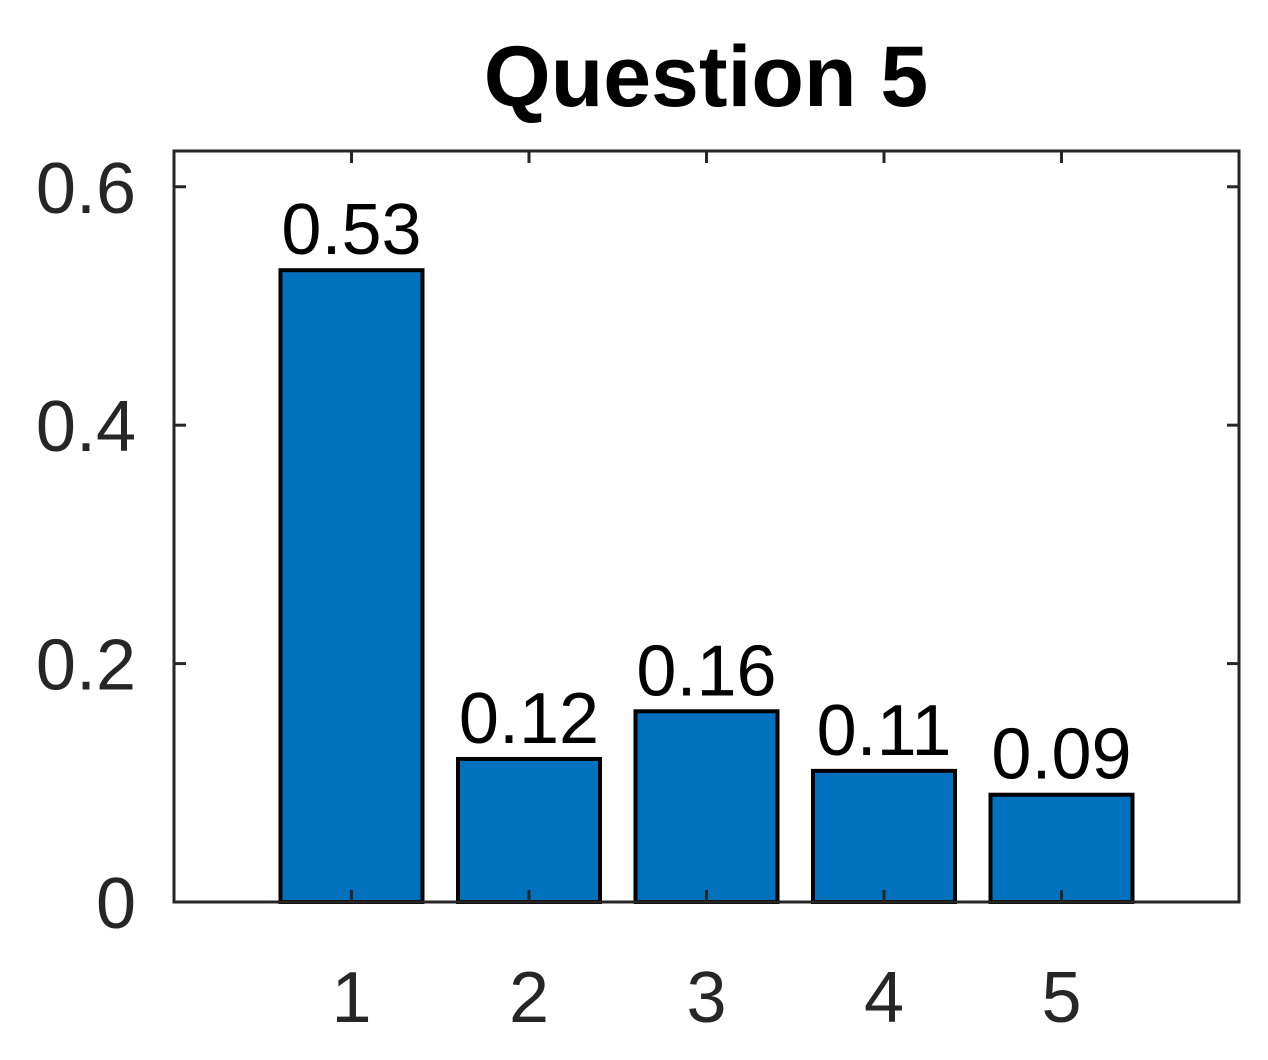 The height and width of the screenshot is (1060, 1268). What do you see at coordinates (884, 998) in the screenshot?
I see `x-tick-label-4: 4` at bounding box center [884, 998].